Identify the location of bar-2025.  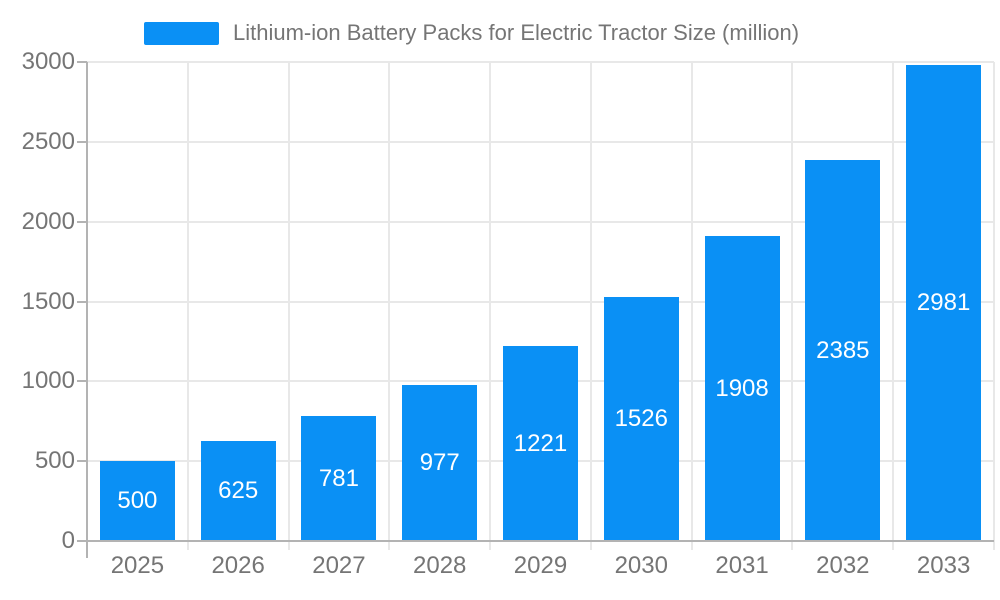
(137, 501).